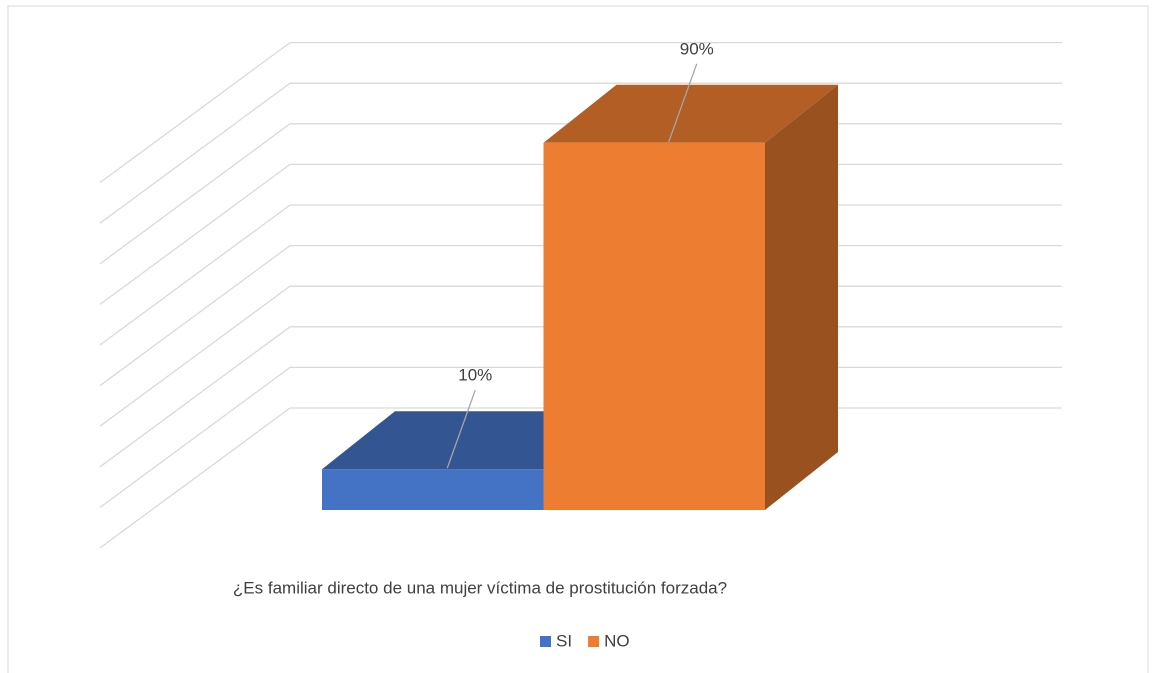 This screenshot has height=673, width=1153. What do you see at coordinates (801, 297) in the screenshot?
I see `bar-side` at bounding box center [801, 297].